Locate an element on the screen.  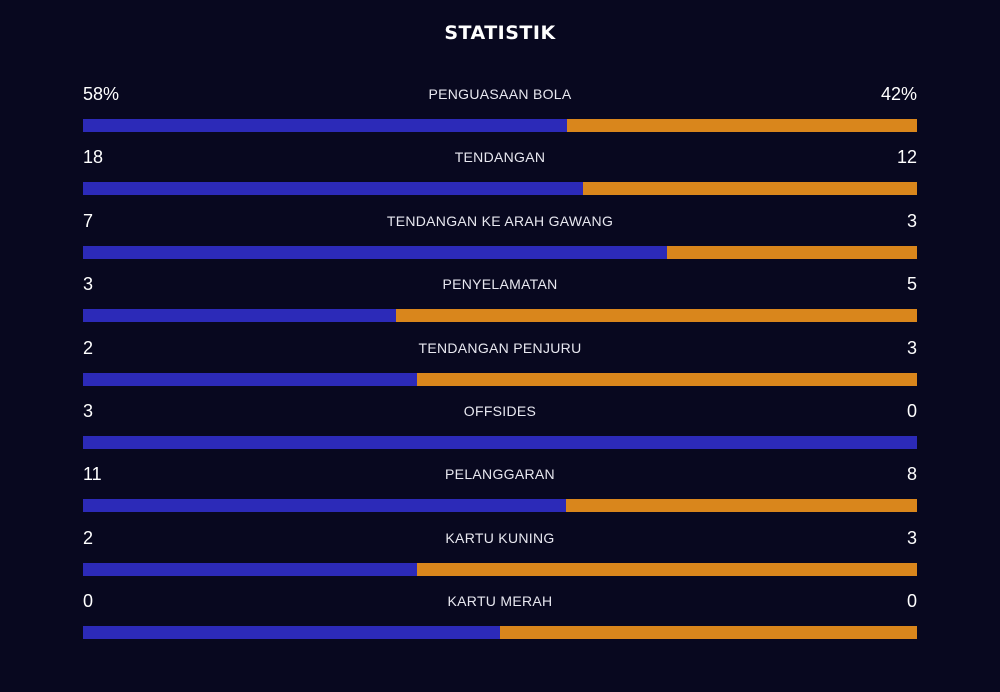
stat-row: 2 KARTU KUNING 3 is located at coordinates (500, 555).